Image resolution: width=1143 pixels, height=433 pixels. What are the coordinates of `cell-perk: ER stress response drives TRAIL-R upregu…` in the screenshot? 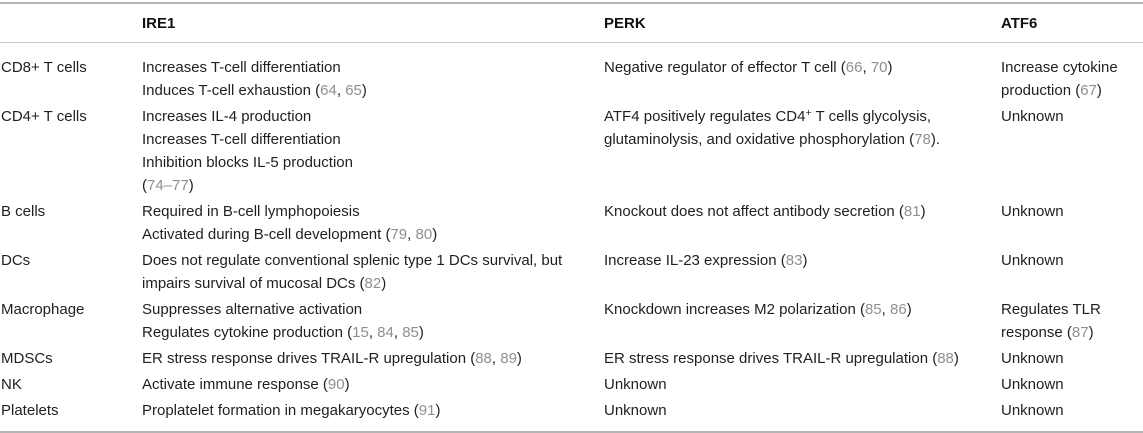 It's located at (801, 360).